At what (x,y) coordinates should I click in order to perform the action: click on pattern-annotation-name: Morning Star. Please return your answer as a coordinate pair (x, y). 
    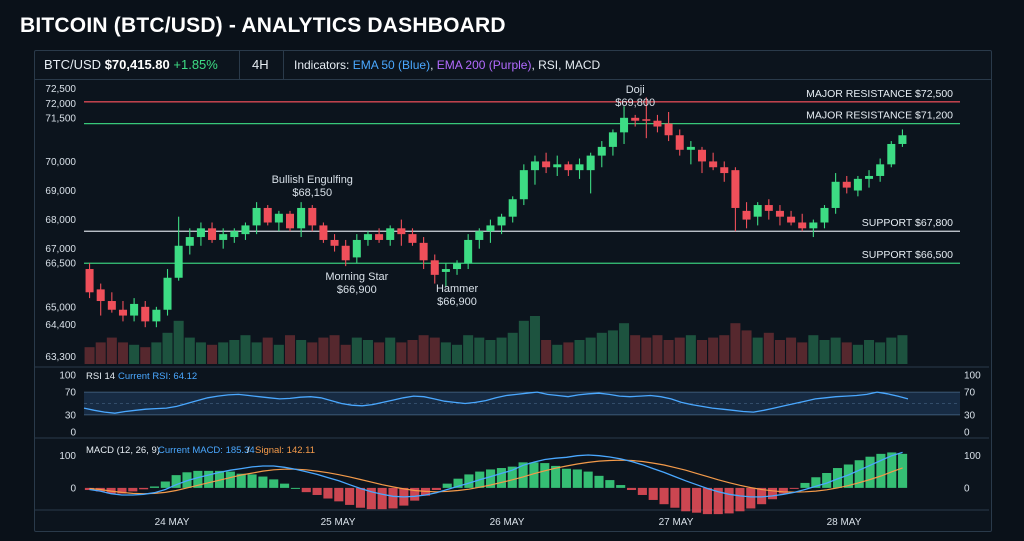
    Looking at the image, I should click on (356, 277).